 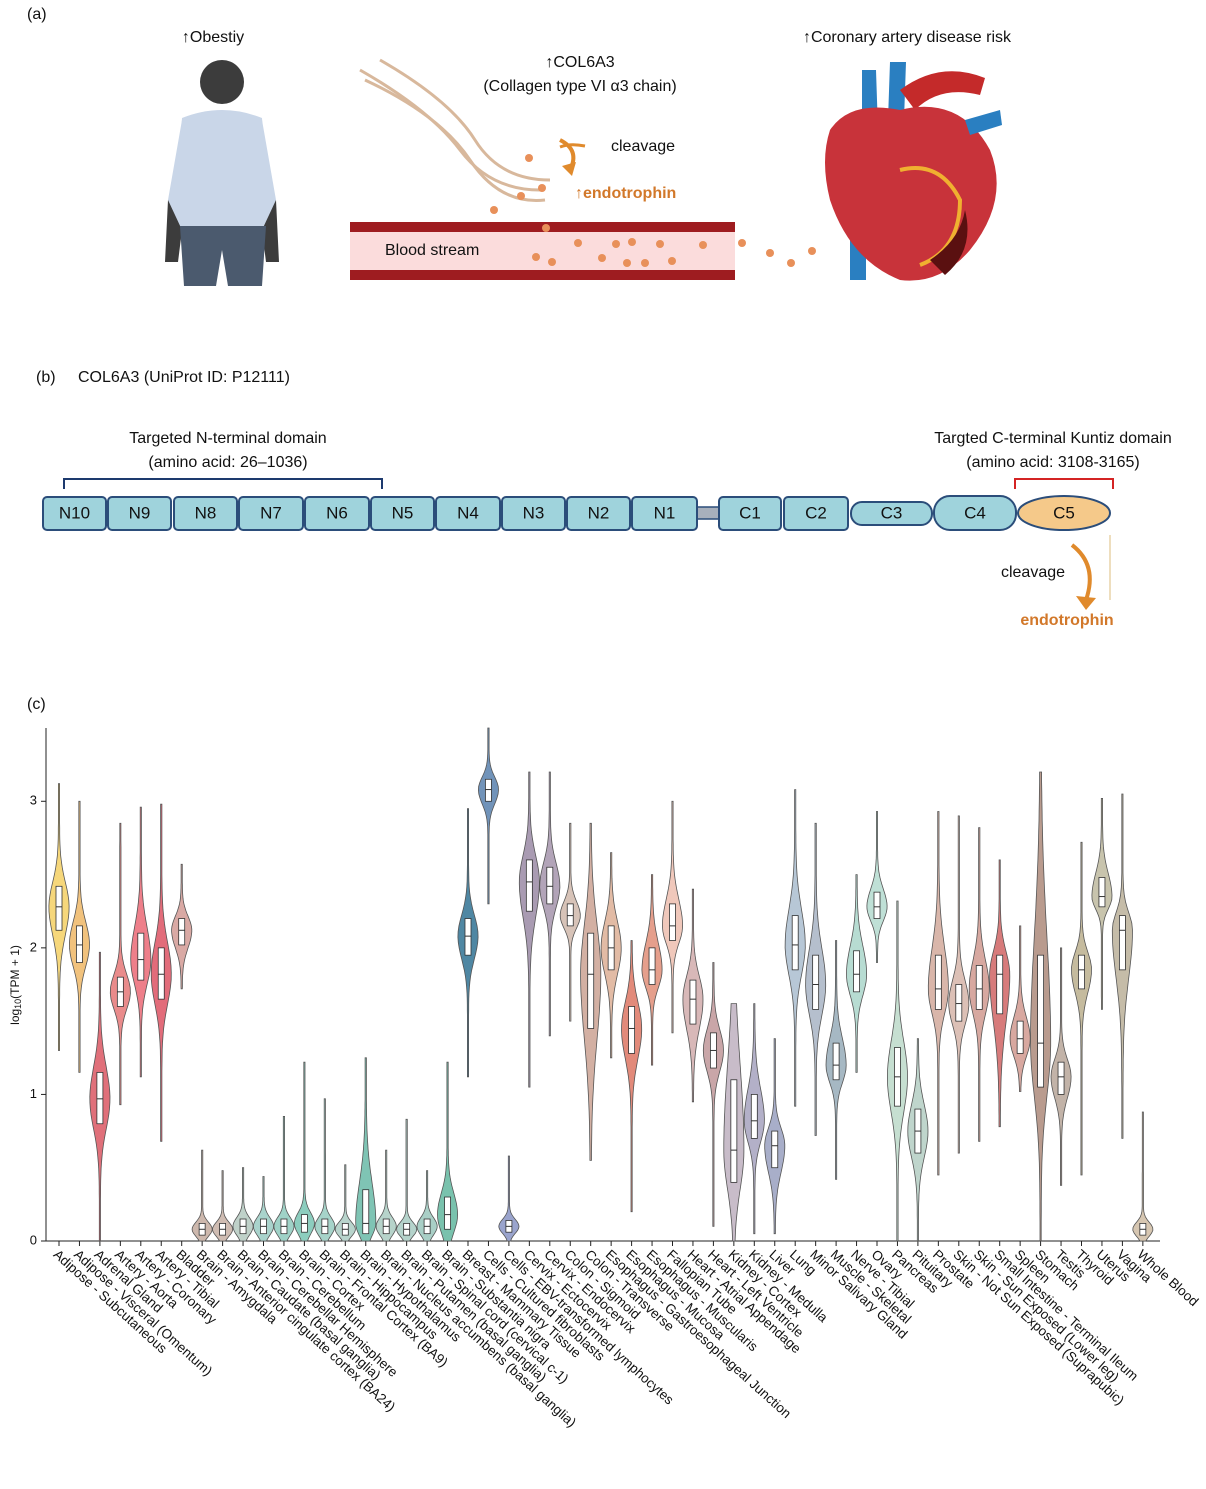 I want to click on protein-title: COL6A3 (UniProt ID: P12111), so click(x=184, y=377).